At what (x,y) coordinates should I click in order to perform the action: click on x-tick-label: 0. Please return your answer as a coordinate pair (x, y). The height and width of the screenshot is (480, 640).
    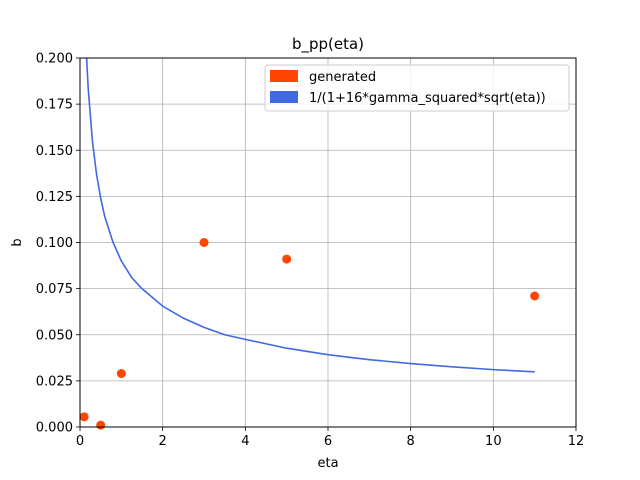
    Looking at the image, I should click on (80, 441).